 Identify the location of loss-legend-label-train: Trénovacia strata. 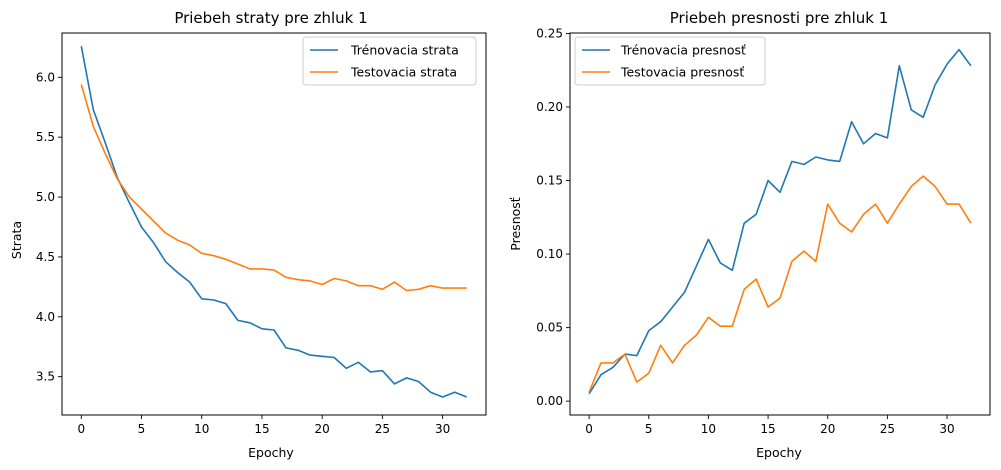
(404, 50).